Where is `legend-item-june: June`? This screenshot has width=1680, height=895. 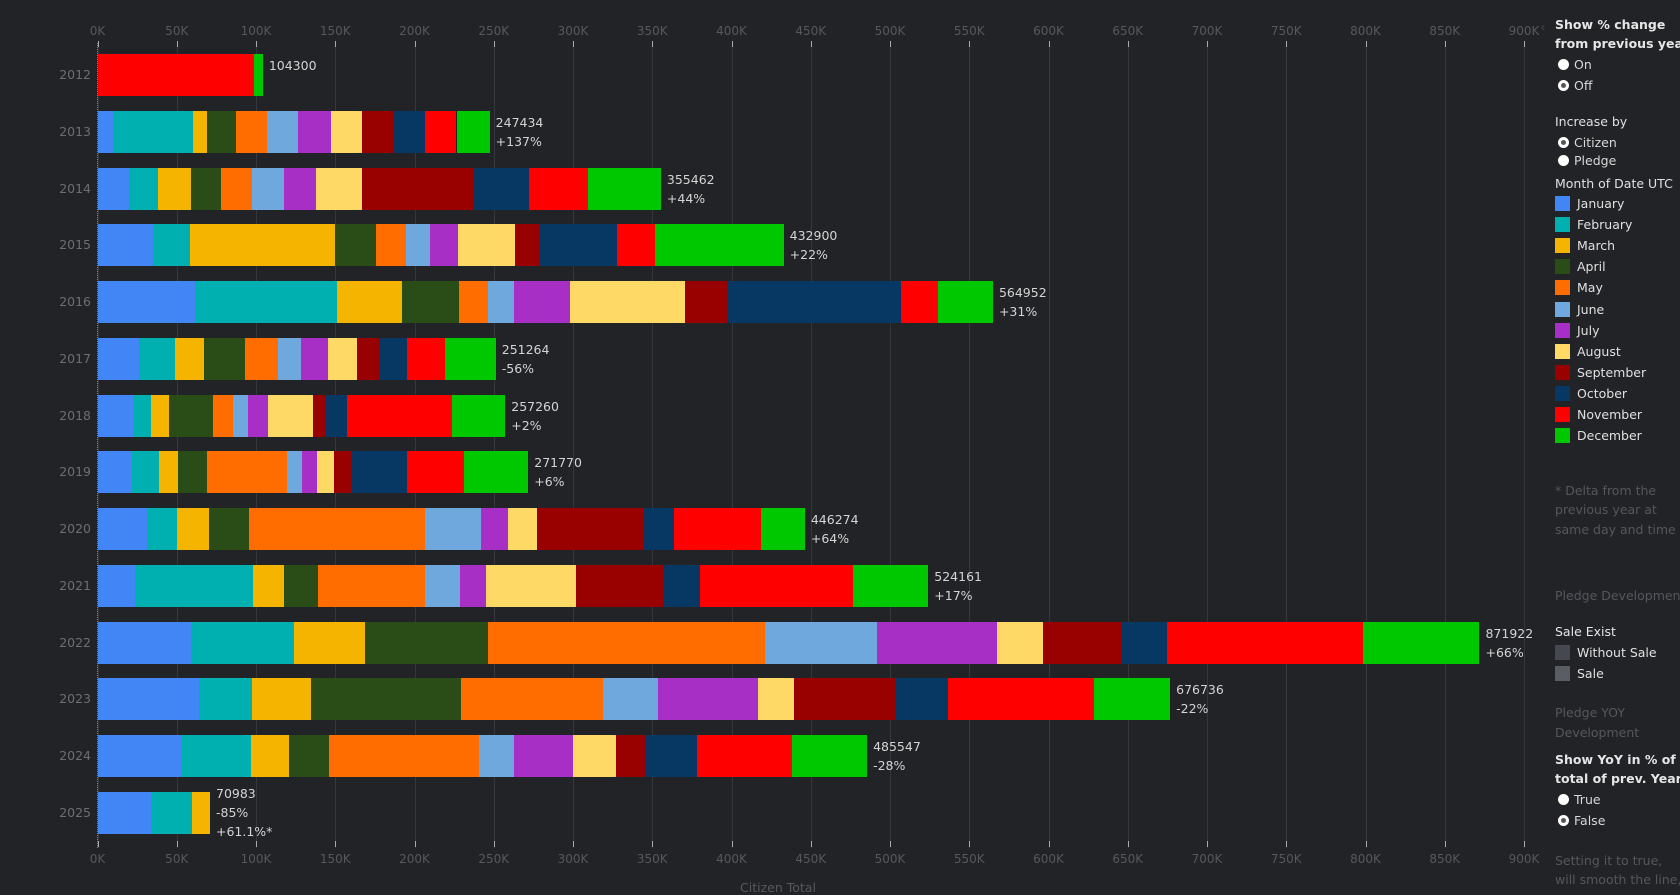 legend-item-june: June is located at coordinates (1579, 309).